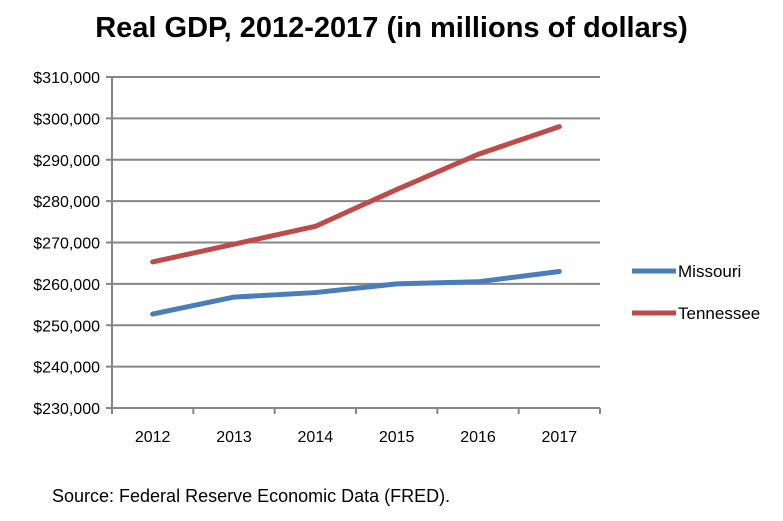 The width and height of the screenshot is (783, 521). Describe the element at coordinates (66, 202) in the screenshot. I see `y-tick-label: $280,000` at that location.